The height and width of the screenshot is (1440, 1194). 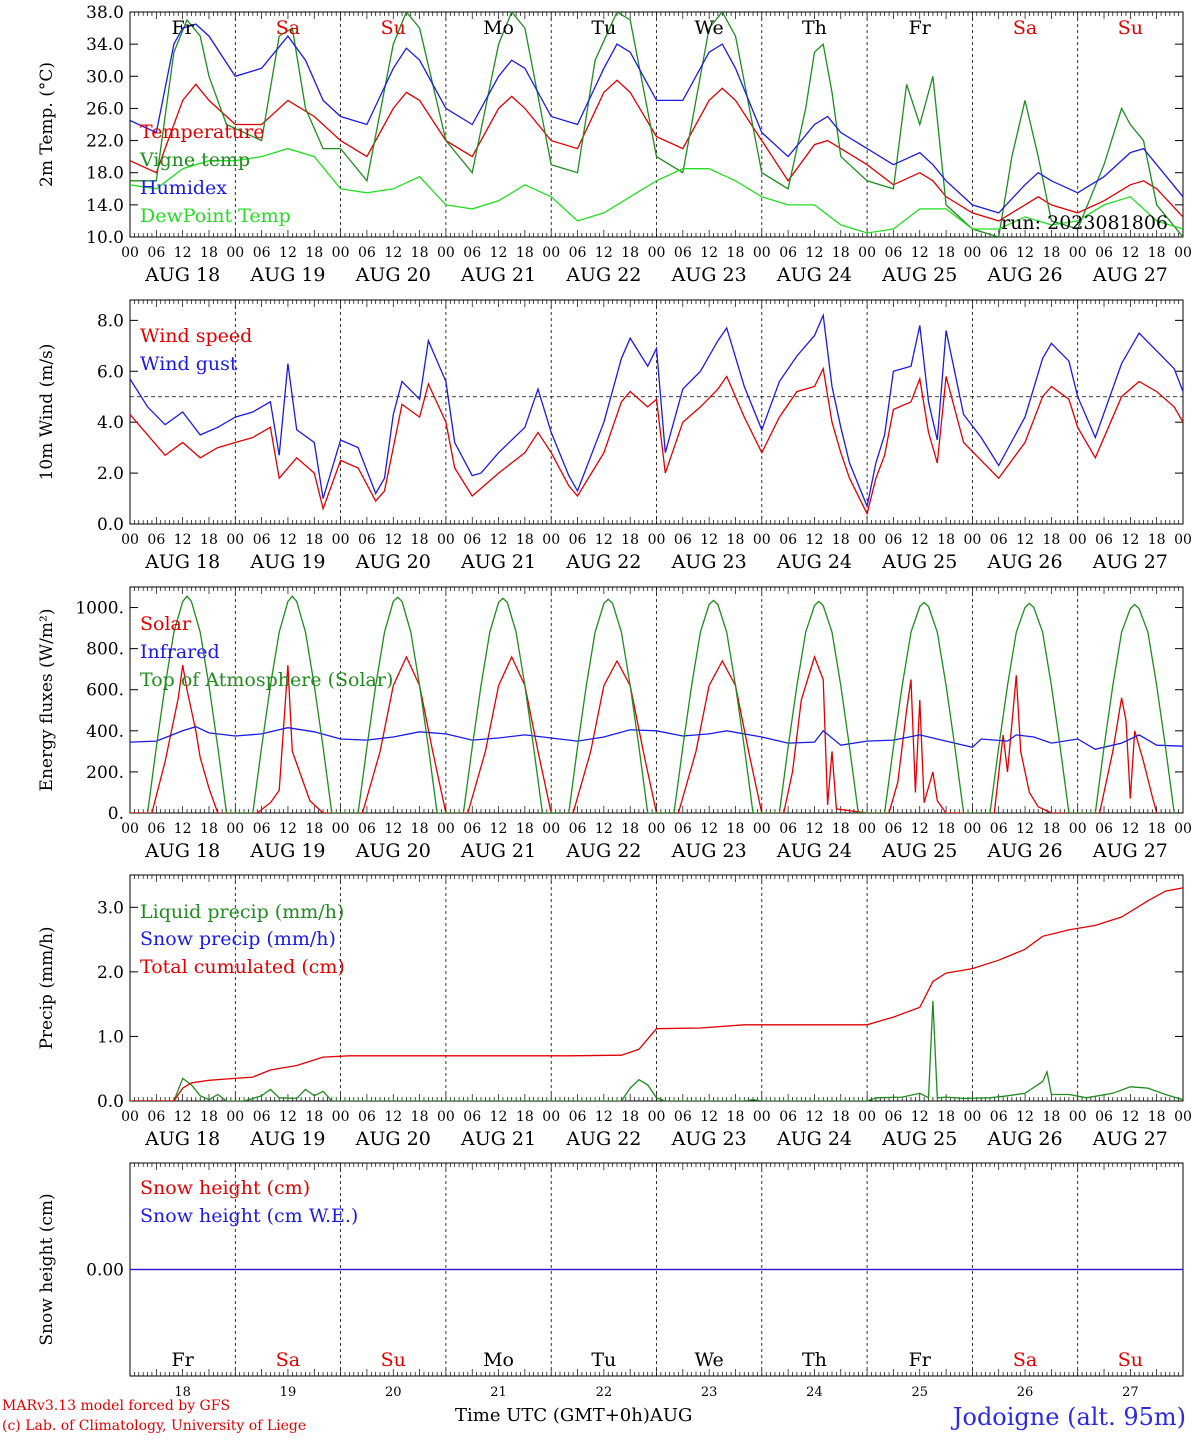 What do you see at coordinates (105, 773) in the screenshot?
I see `y-tick-label: 200.` at bounding box center [105, 773].